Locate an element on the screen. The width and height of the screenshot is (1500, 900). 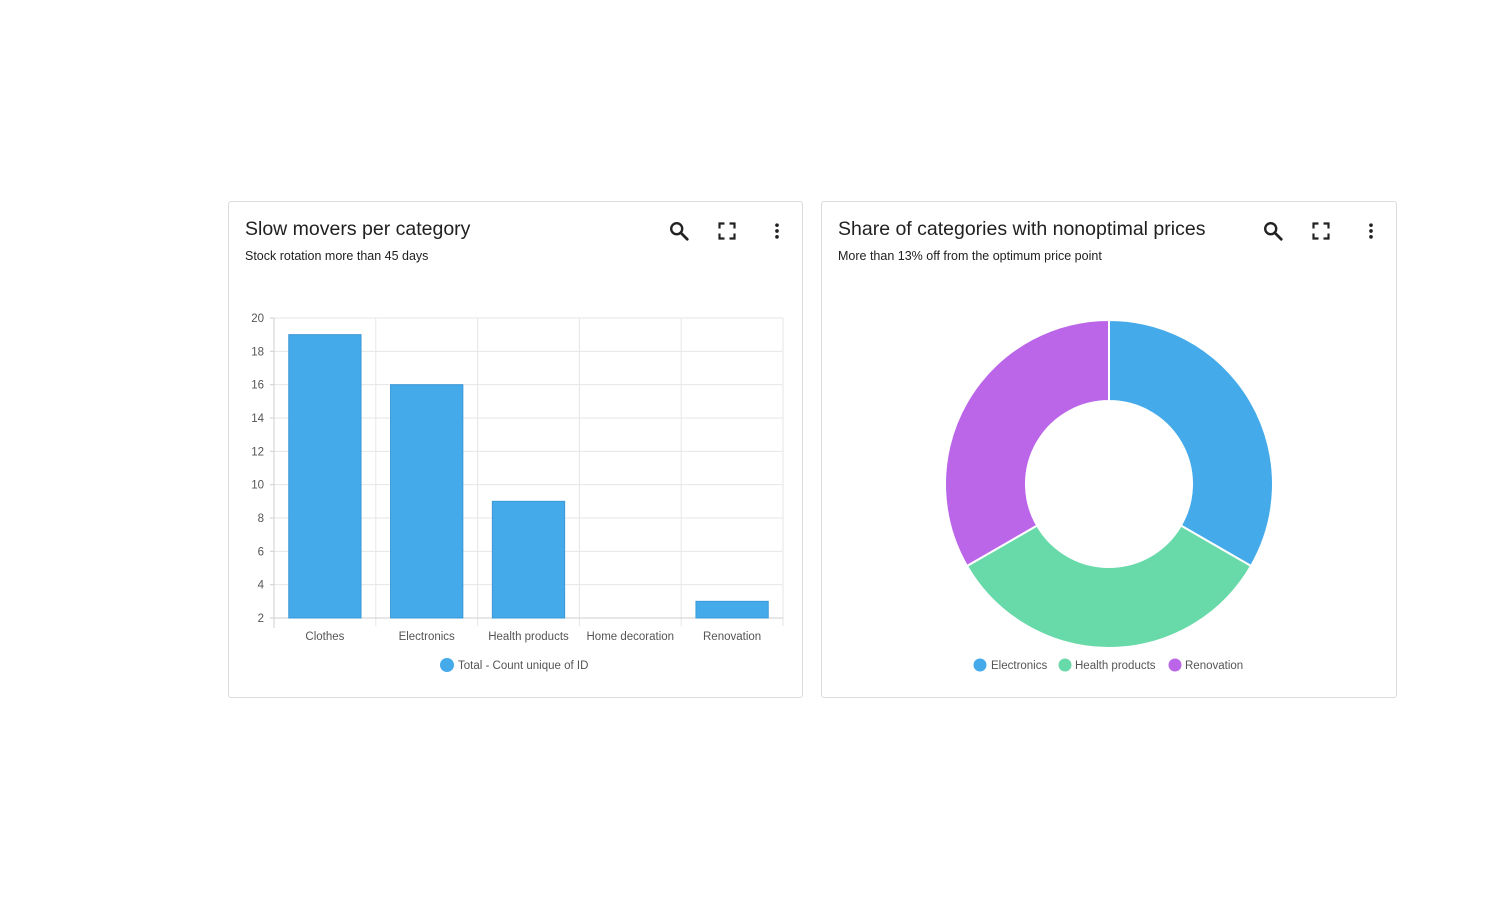
x-tick-label: Clothes is located at coordinates (324, 637).